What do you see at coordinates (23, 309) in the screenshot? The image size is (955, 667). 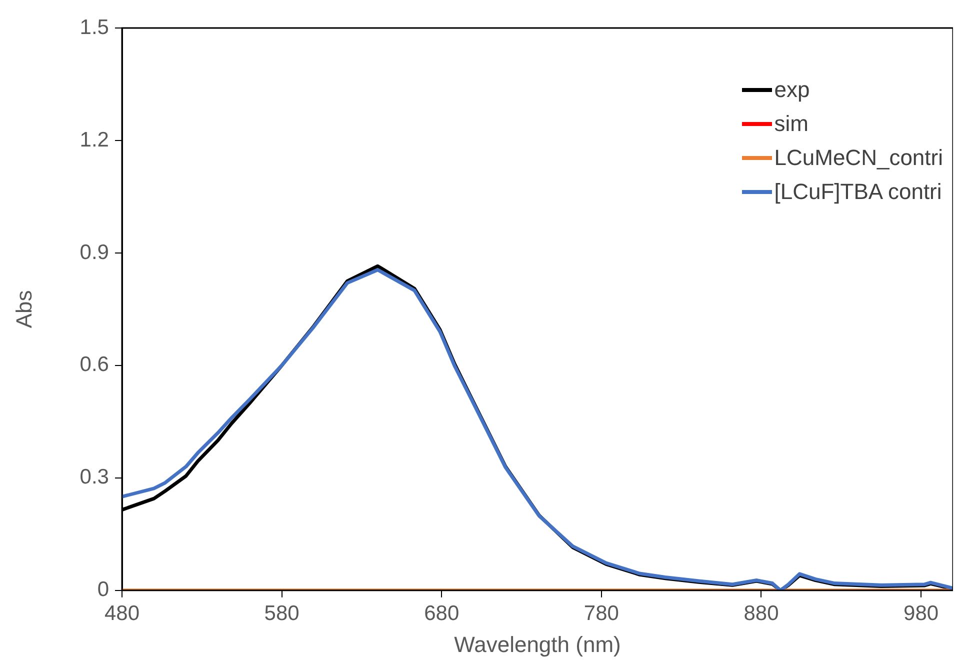 I see `y-axis-title: Abs` at bounding box center [23, 309].